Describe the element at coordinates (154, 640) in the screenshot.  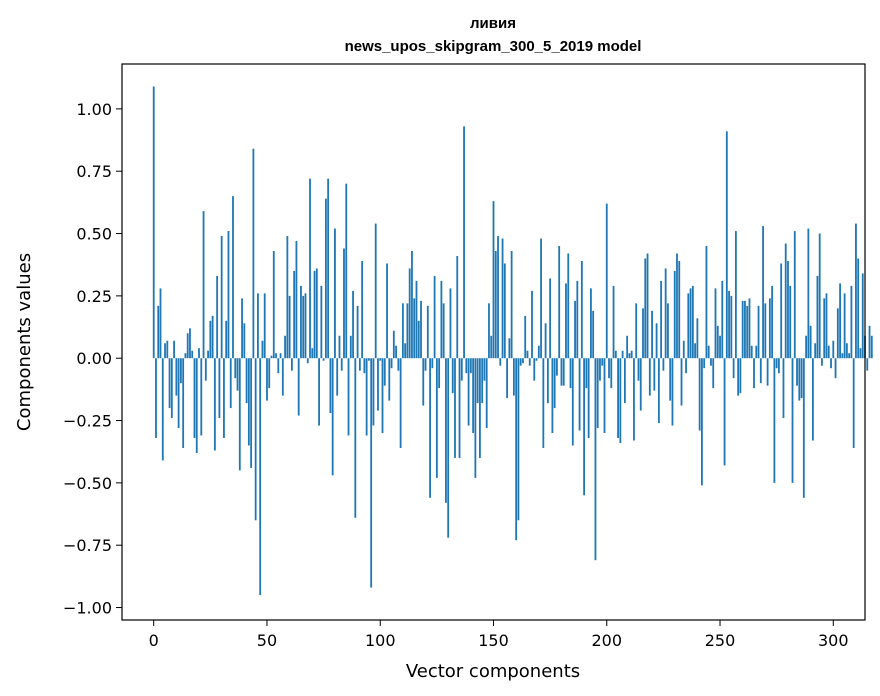
I see `x-tick-label: 0` at that location.